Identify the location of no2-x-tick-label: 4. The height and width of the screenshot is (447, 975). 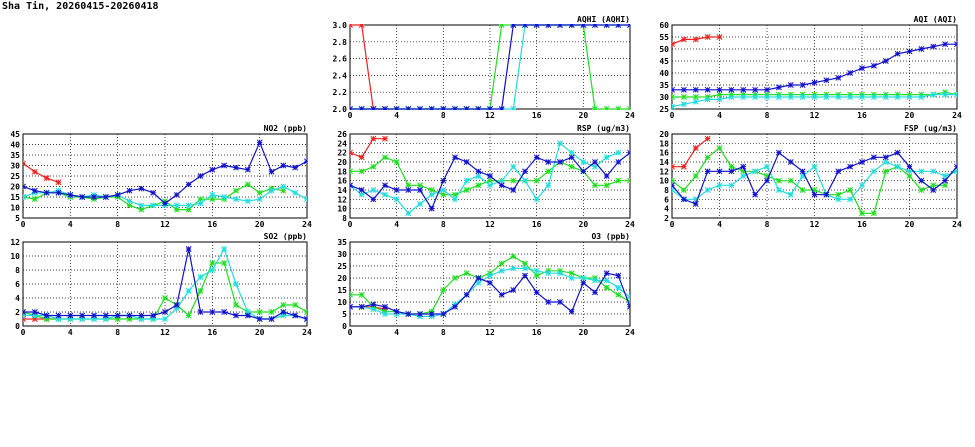
(70, 224).